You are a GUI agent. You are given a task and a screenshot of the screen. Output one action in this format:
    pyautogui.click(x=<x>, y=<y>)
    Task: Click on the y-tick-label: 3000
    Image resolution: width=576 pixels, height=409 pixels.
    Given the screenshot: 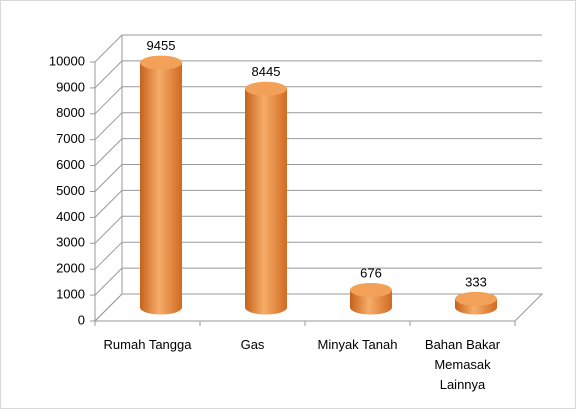 What is the action you would take?
    pyautogui.click(x=70, y=242)
    